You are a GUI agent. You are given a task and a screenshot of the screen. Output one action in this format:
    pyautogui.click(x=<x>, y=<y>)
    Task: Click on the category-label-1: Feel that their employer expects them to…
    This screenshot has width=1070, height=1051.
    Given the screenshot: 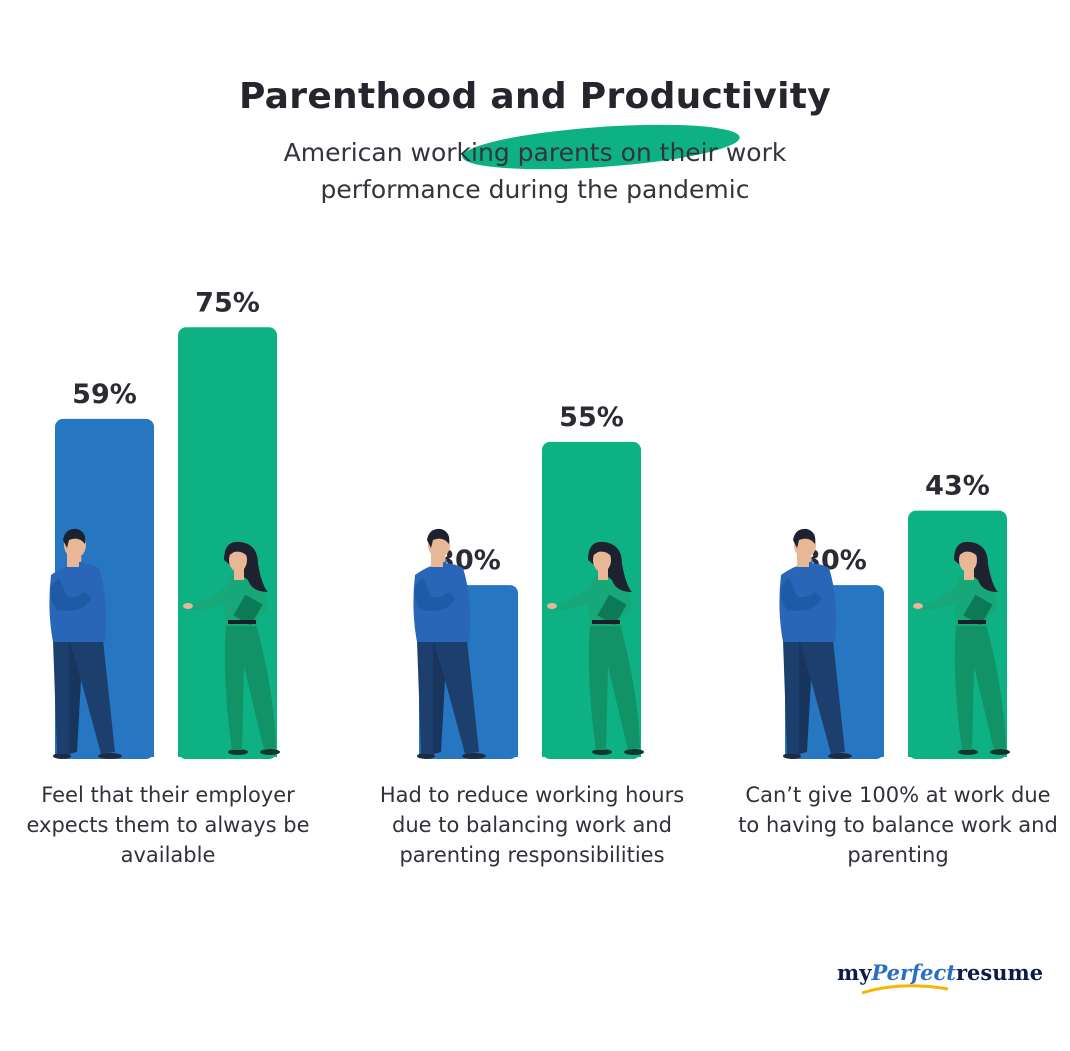 What is the action you would take?
    pyautogui.click(x=168, y=825)
    